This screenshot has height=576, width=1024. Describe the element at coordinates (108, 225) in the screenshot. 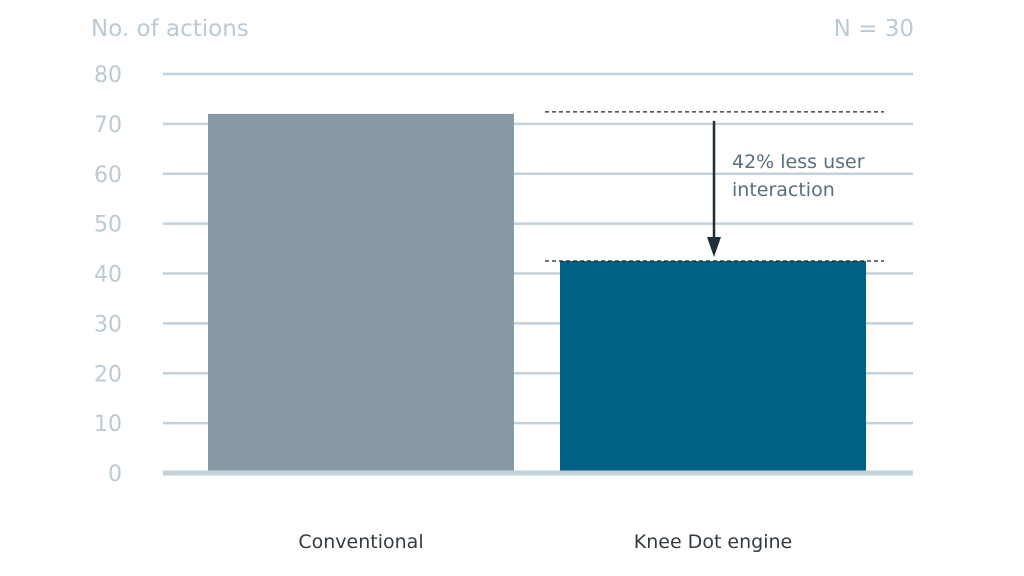

I see `y-tick-label-50: 50` at that location.